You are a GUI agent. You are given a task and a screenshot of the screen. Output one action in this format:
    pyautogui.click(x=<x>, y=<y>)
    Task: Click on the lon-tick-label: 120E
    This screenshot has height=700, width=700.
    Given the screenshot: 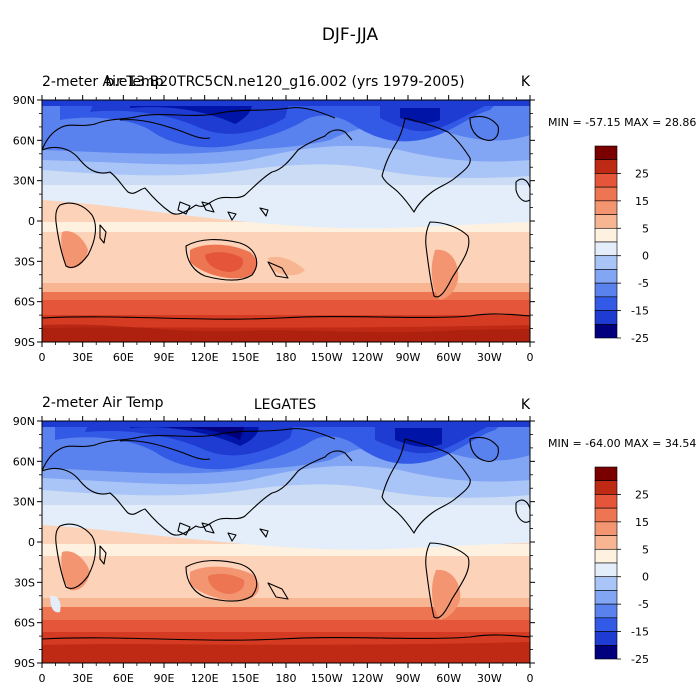 What is the action you would take?
    pyautogui.click(x=205, y=678)
    